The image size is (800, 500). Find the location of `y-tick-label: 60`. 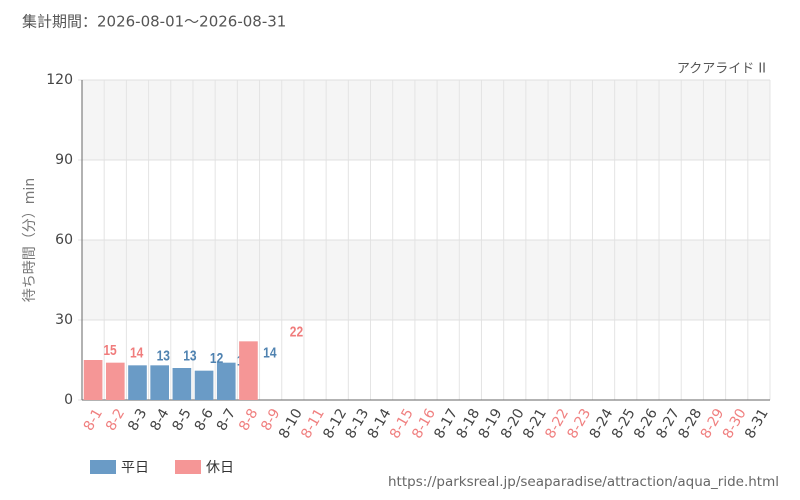

y-tick-label: 60 is located at coordinates (64, 240).